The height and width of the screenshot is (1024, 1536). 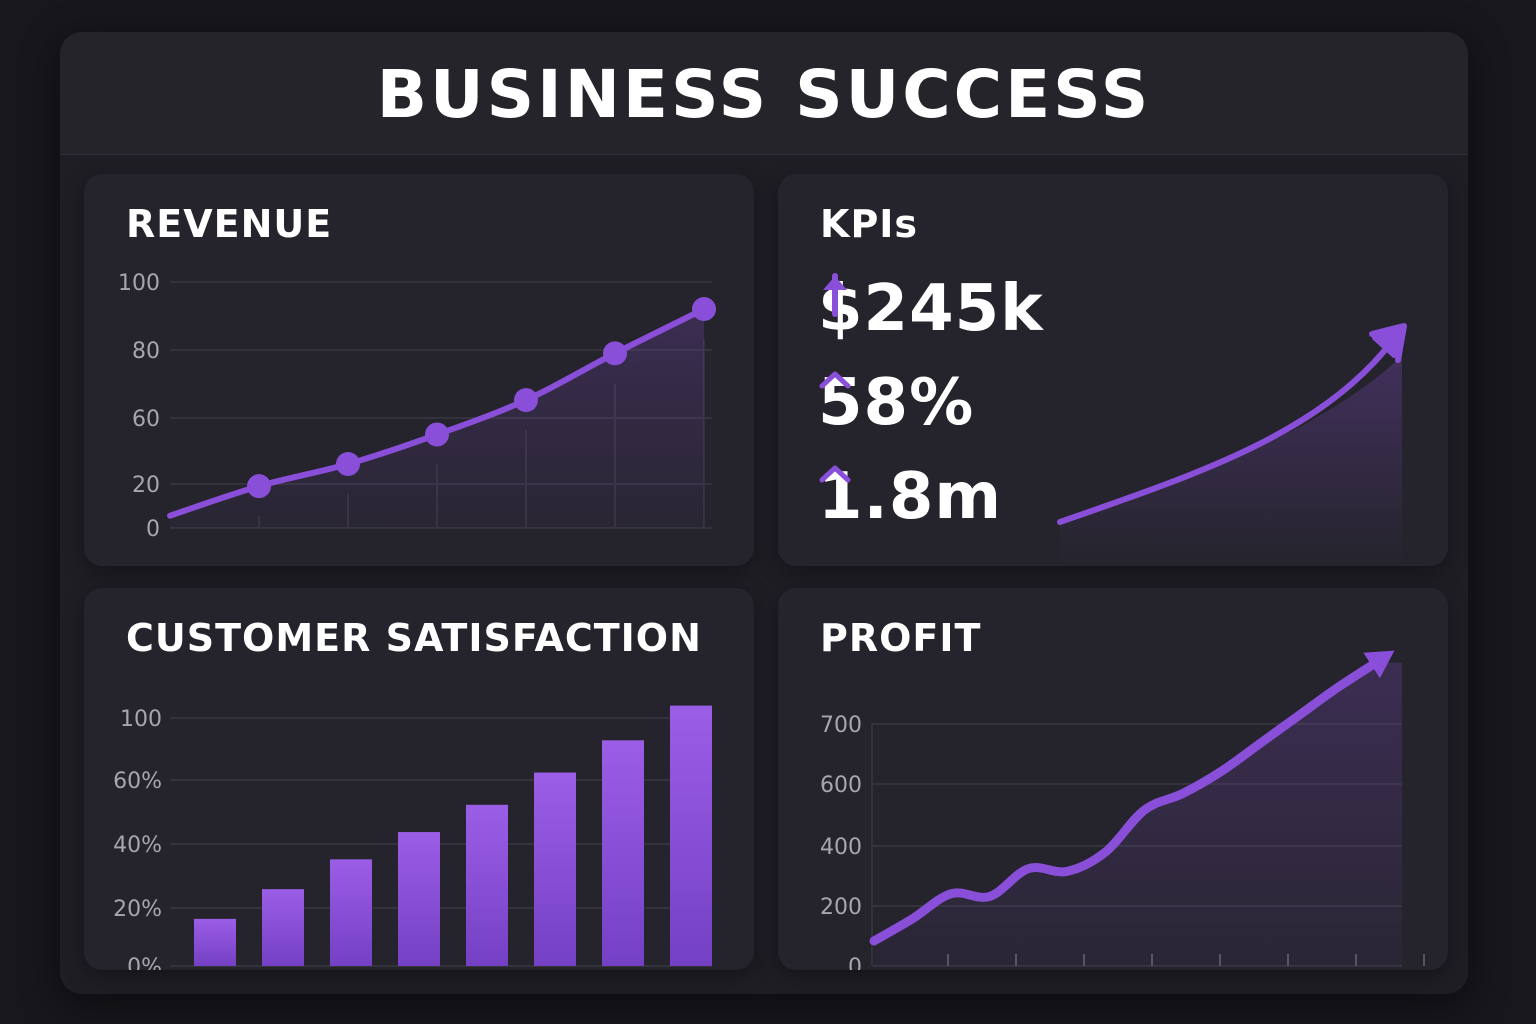 What do you see at coordinates (137, 909) in the screenshot?
I see `y-tick-label: 20%` at bounding box center [137, 909].